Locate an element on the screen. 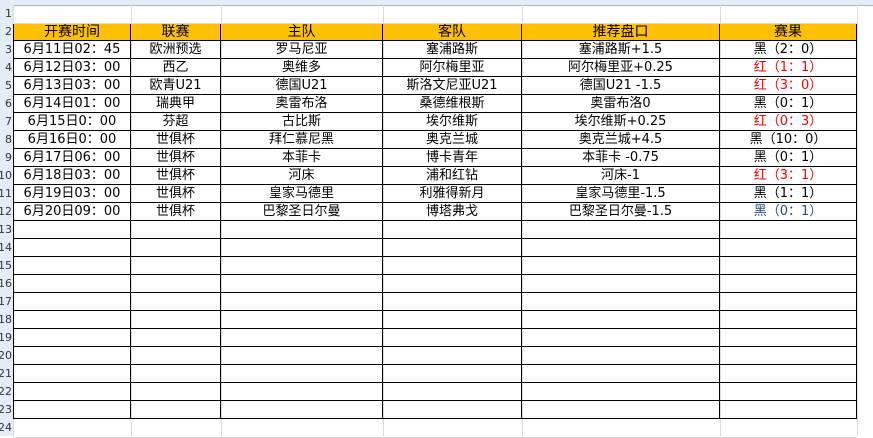 The width and height of the screenshot is (873, 438). column-header: 赛果 is located at coordinates (788, 32).